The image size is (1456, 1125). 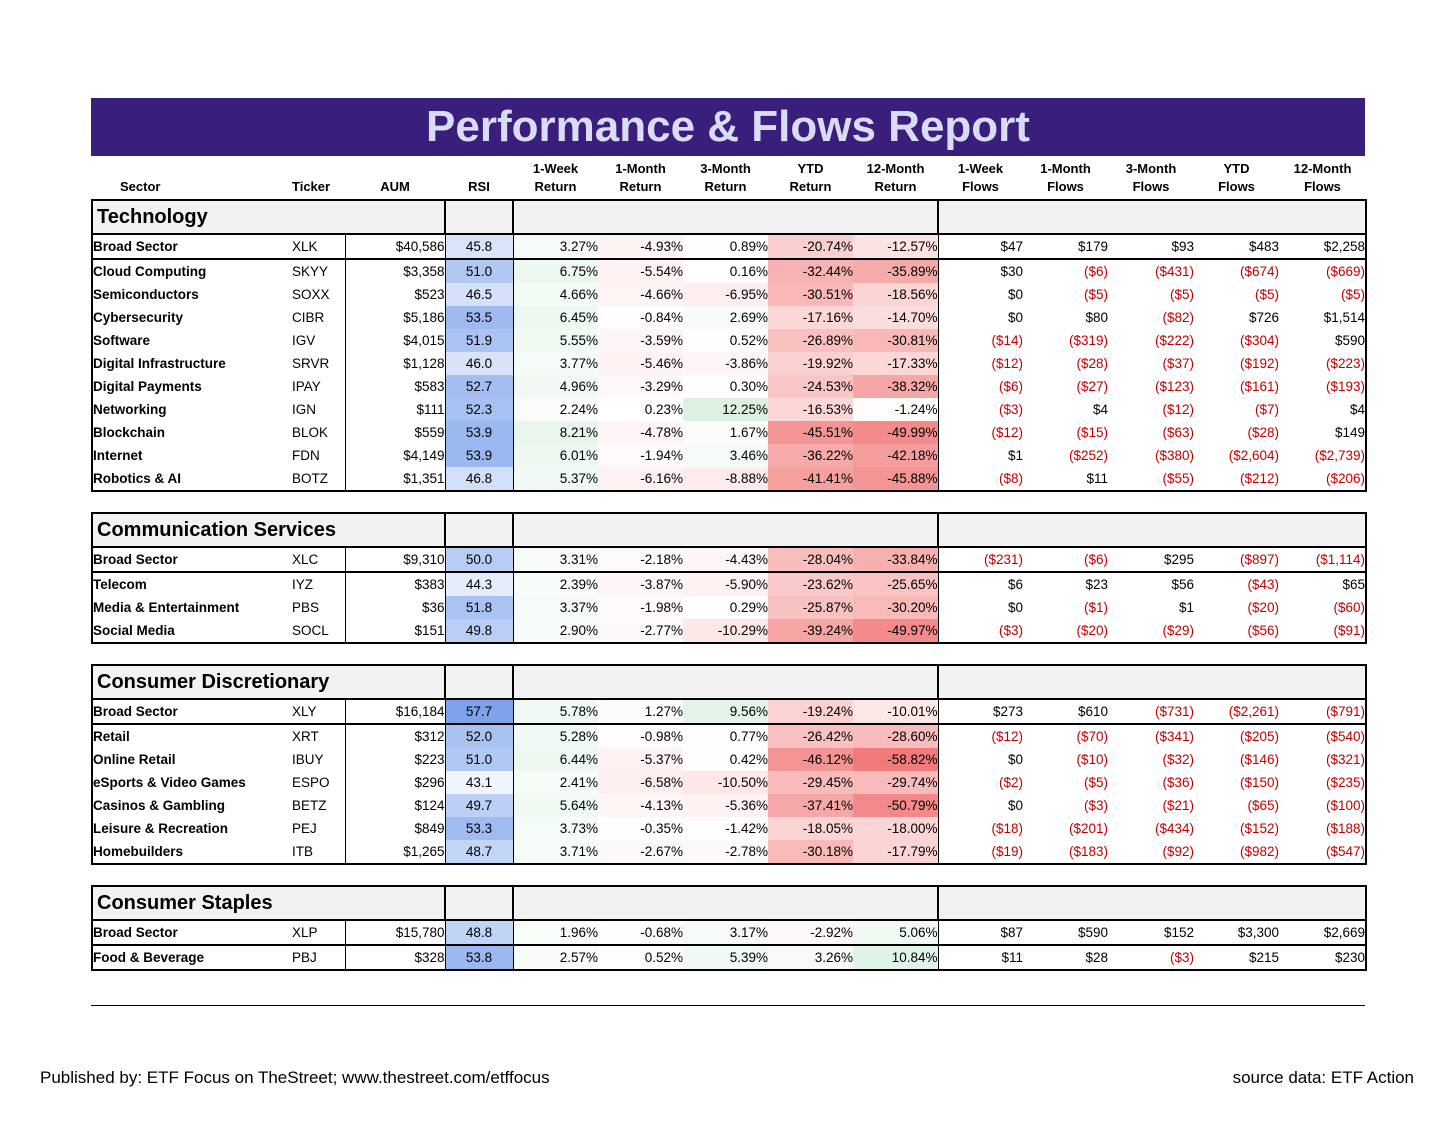 What do you see at coordinates (191, 247) in the screenshot?
I see `sector-name: Broad Sector` at bounding box center [191, 247].